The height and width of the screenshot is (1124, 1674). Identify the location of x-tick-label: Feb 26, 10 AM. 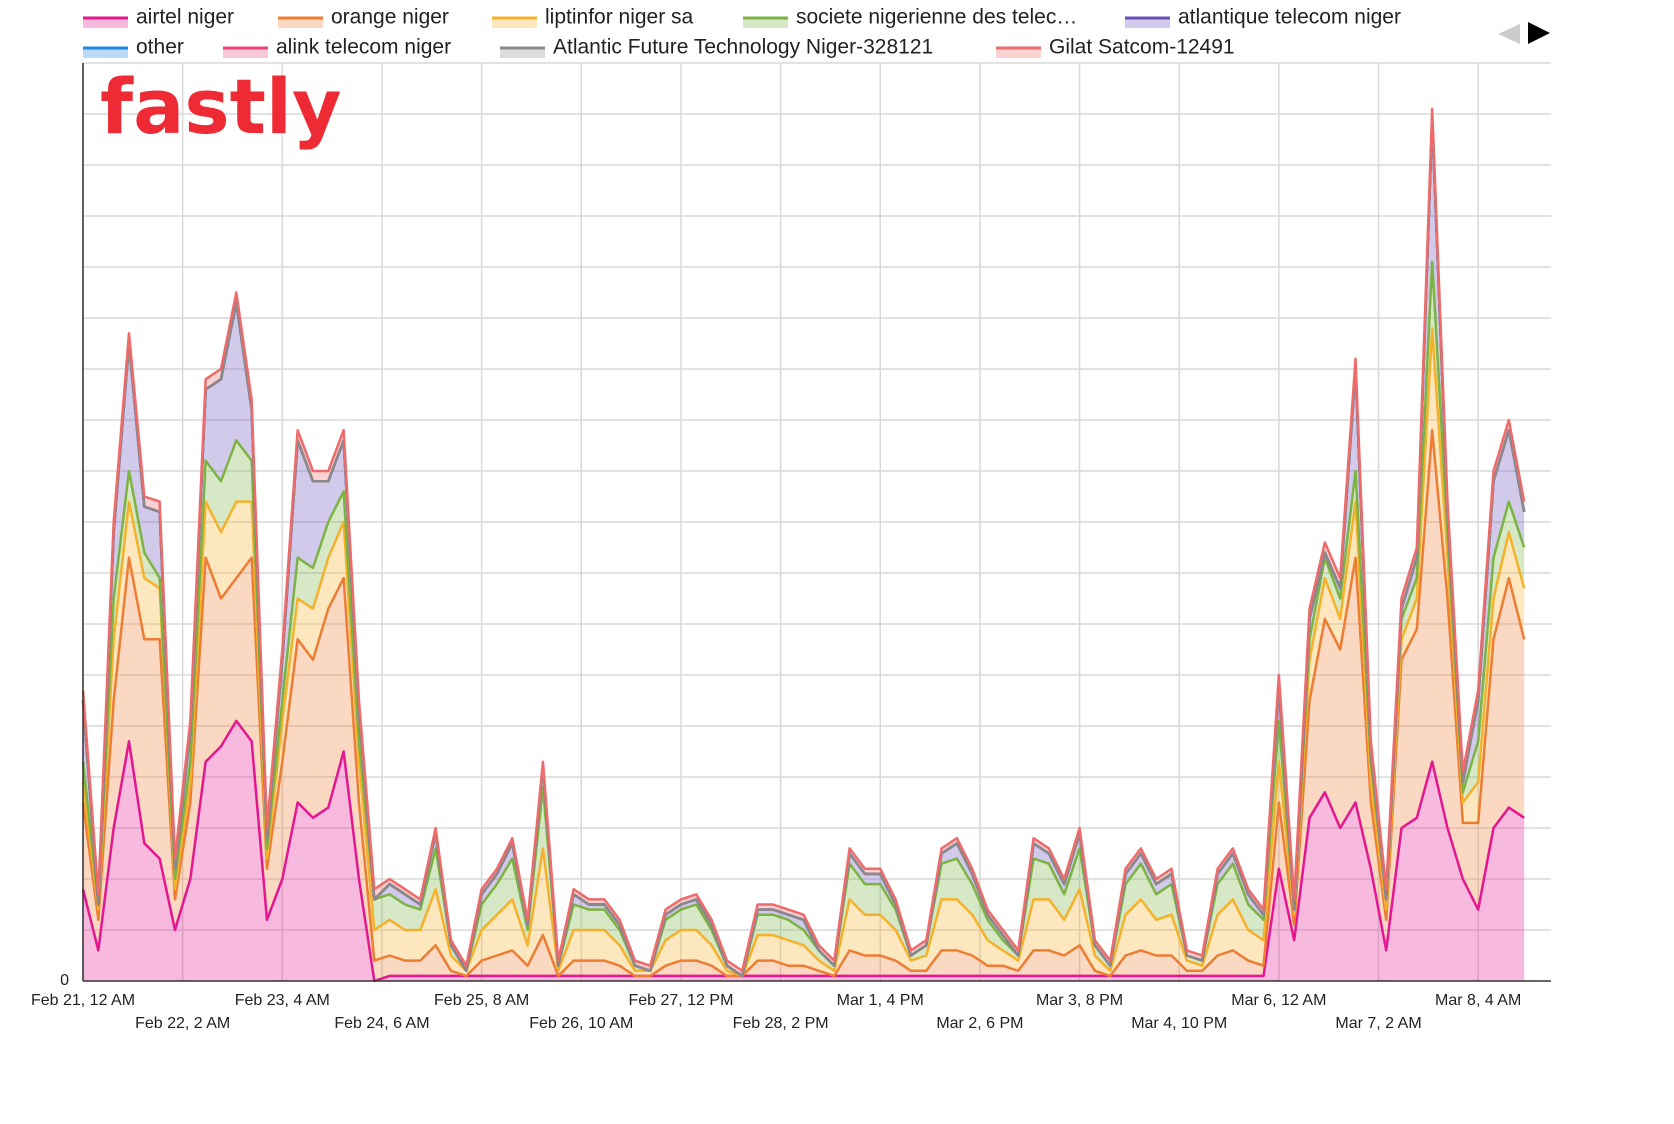
(581, 1023).